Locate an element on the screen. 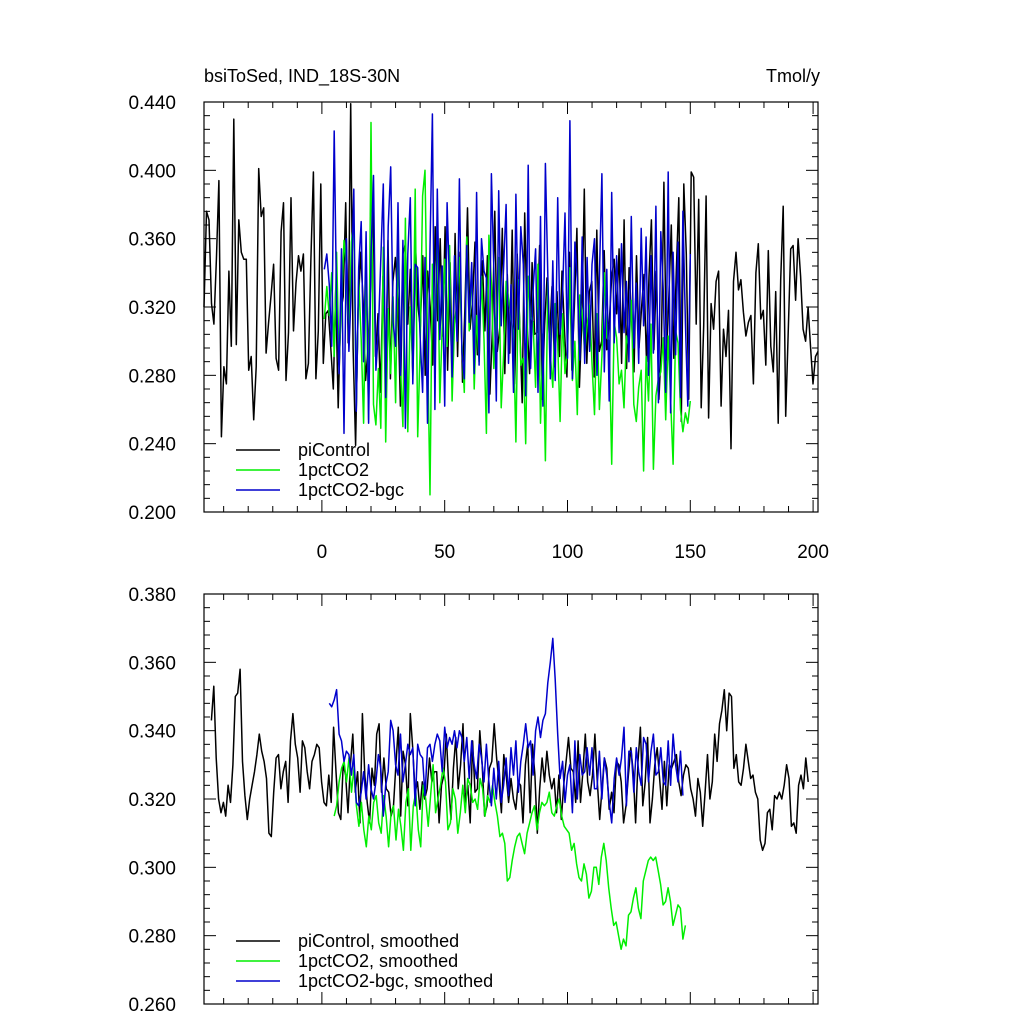  x-tick-label: 100 is located at coordinates (568, 552).